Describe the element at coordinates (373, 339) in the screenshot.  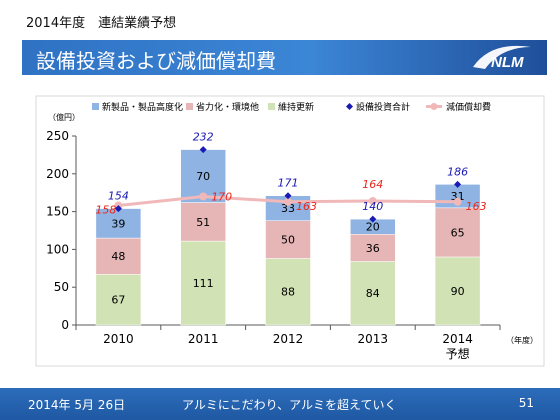
I see `x-tick-label: 2013` at that location.